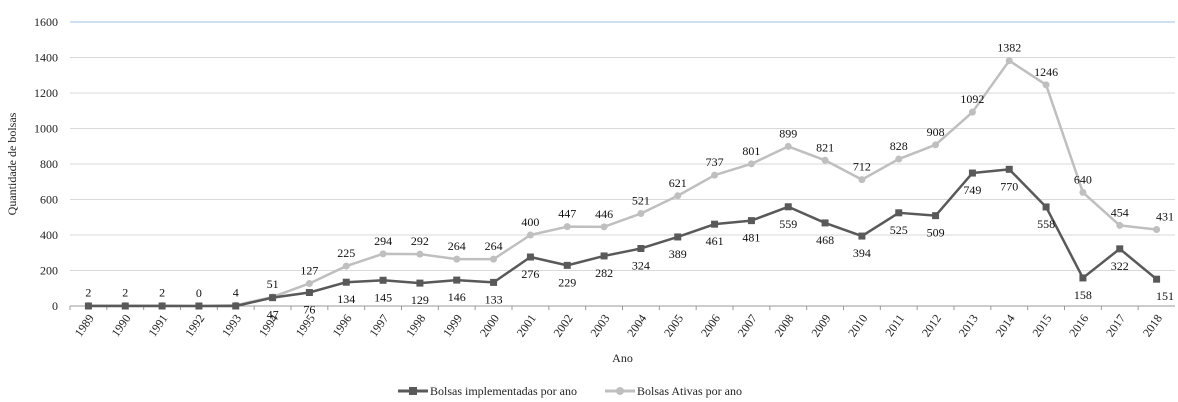  What do you see at coordinates (413, 391) in the screenshot?
I see `legend-marker-implementadas` at bounding box center [413, 391].